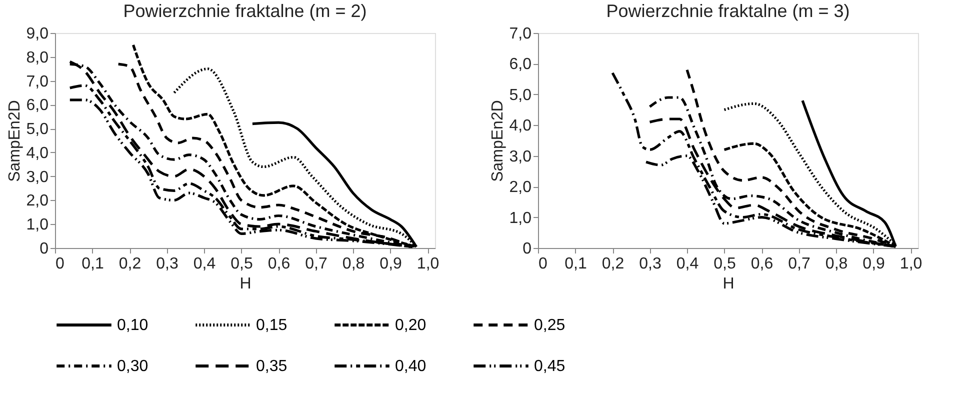 The height and width of the screenshot is (408, 976). Describe the element at coordinates (272, 366) in the screenshot. I see `legend-label: 0,35` at that location.